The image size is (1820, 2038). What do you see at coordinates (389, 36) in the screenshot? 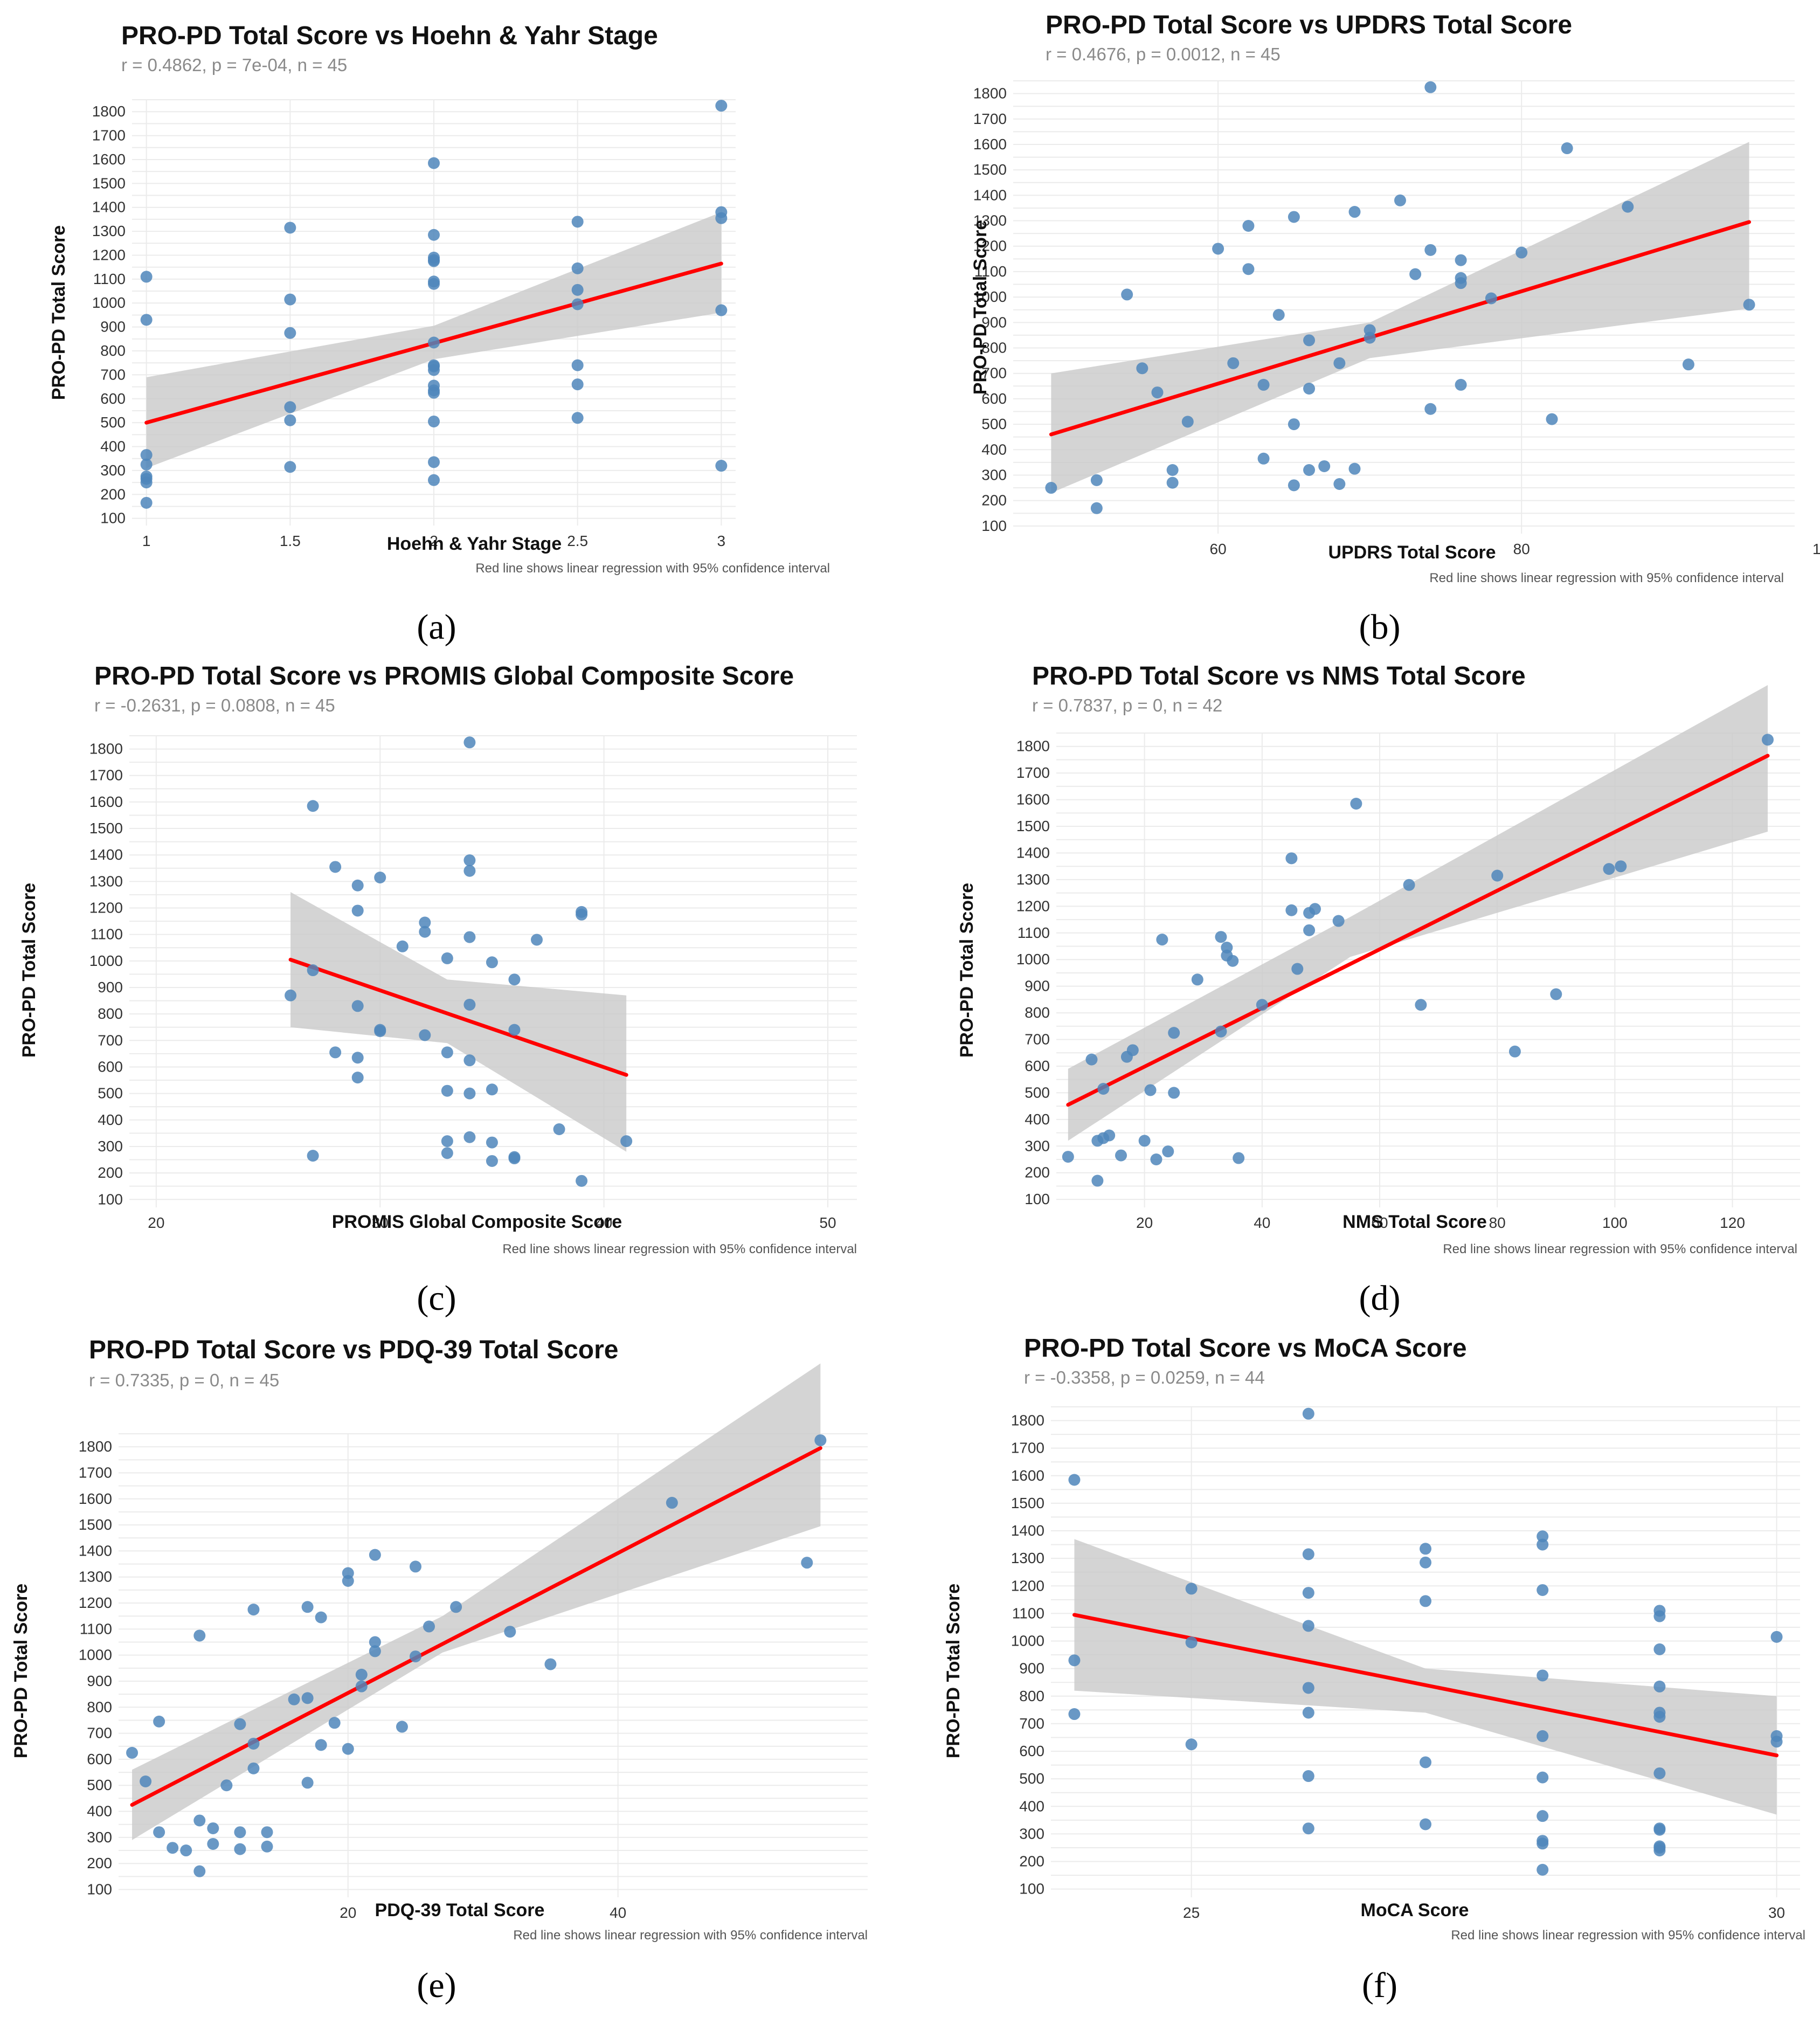
I see `chart-title: PRO-PD Total Score vs Hoehn & Yahr Stage` at bounding box center [389, 36].